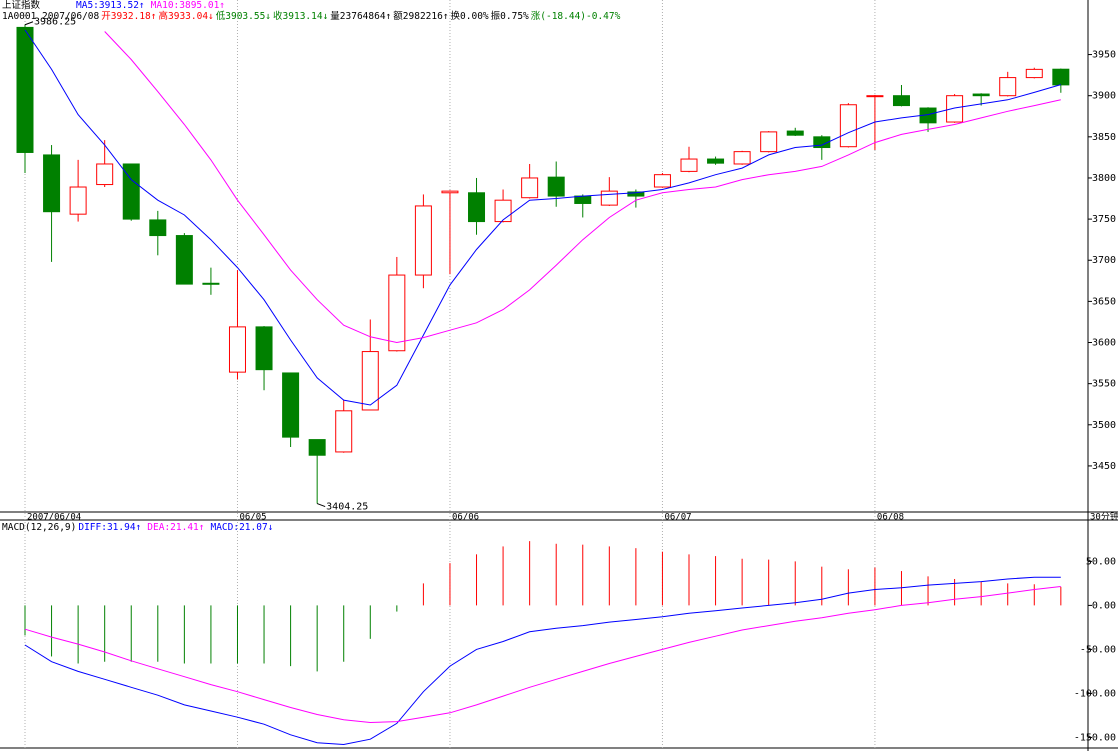 This screenshot has width=1118, height=751. I want to click on quote-item: 涨(-18.44)-0.47%, so click(575, 16).